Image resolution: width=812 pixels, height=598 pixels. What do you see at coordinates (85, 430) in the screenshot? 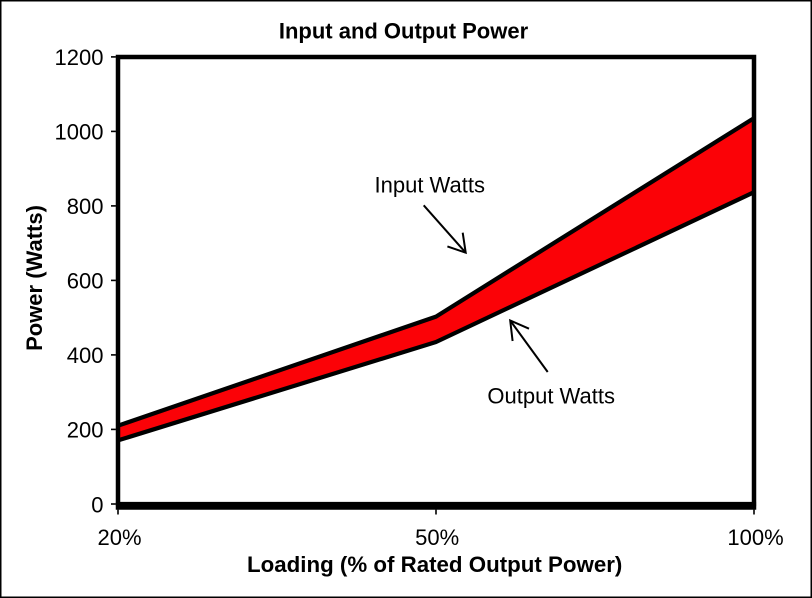
I see `svg-text: 200` at bounding box center [85, 430].